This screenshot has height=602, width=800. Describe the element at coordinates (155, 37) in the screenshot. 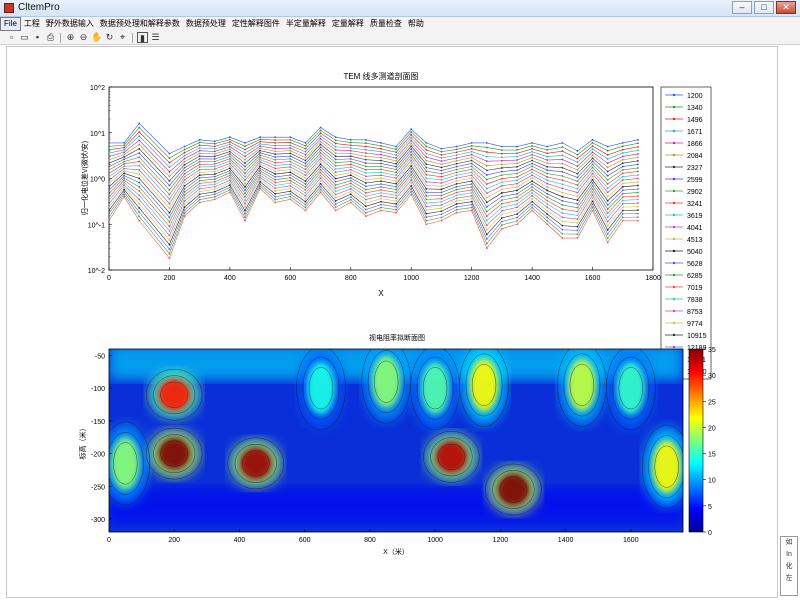

I see `insert-legend-icon: ☰` at that location.